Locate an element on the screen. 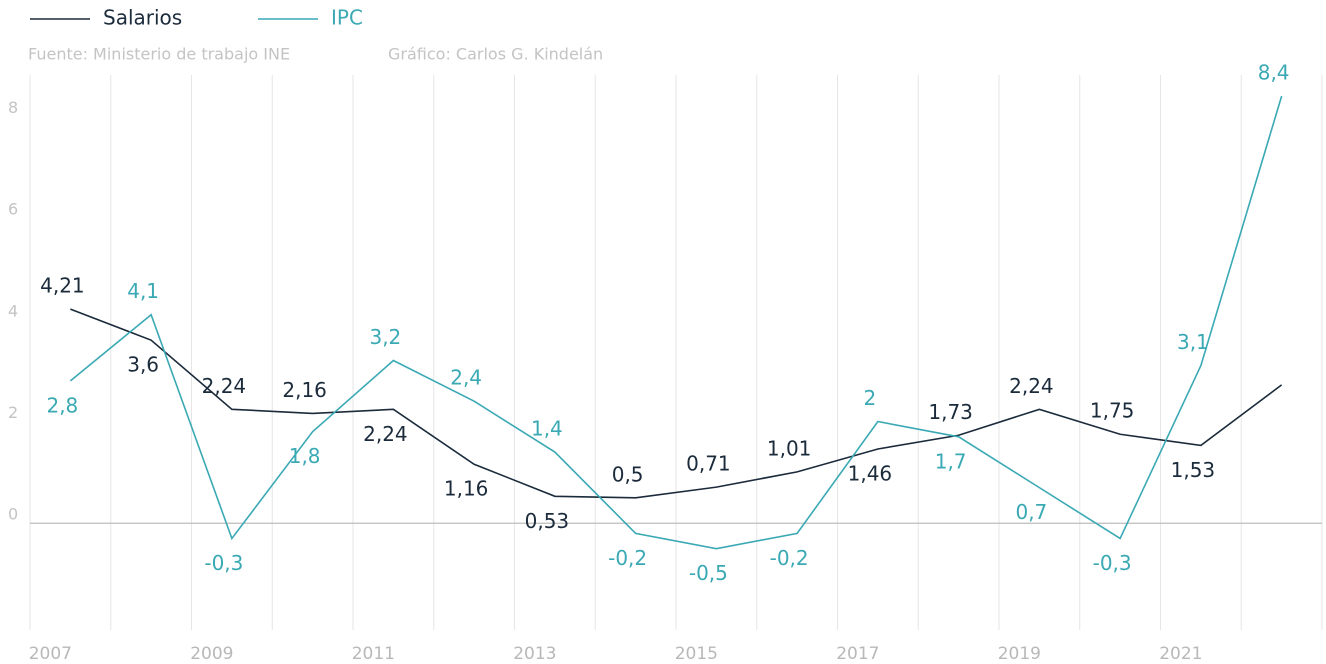 The height and width of the screenshot is (664, 1326). x-tick-label: 2015 is located at coordinates (696, 654).